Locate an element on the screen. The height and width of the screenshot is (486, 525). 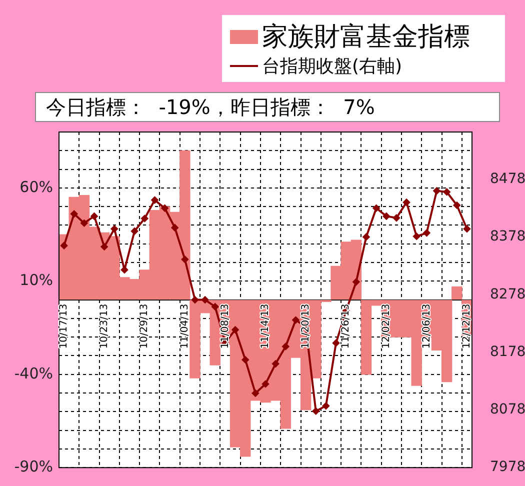
x-tick-label: 10/17/13 is located at coordinates (64, 326).